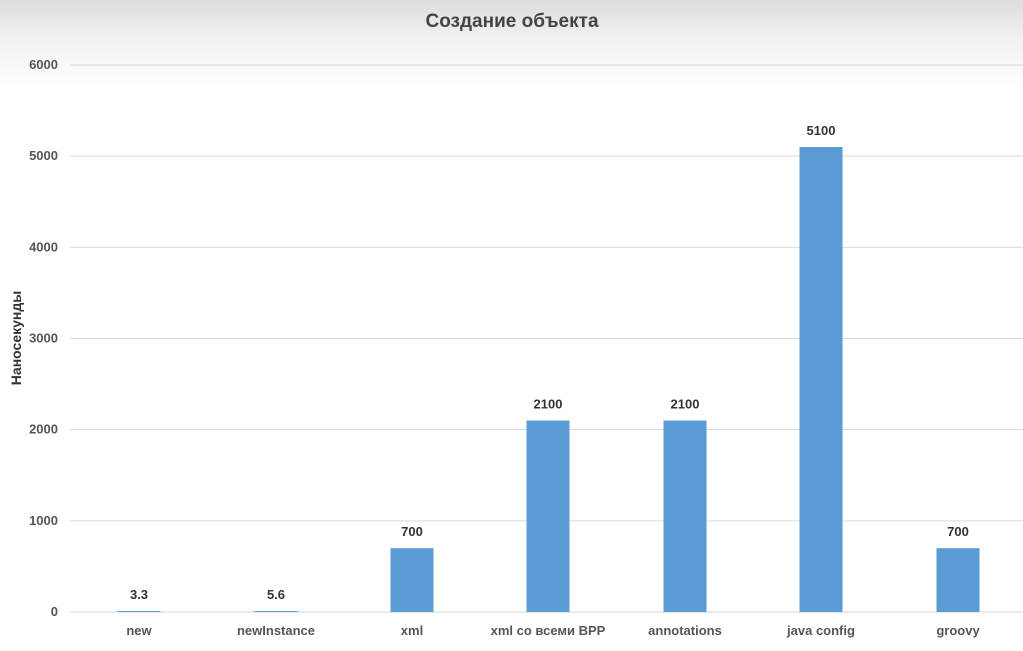 Image resolution: width=1023 pixels, height=651 pixels. I want to click on bar-value-label: 5100, so click(821, 130).